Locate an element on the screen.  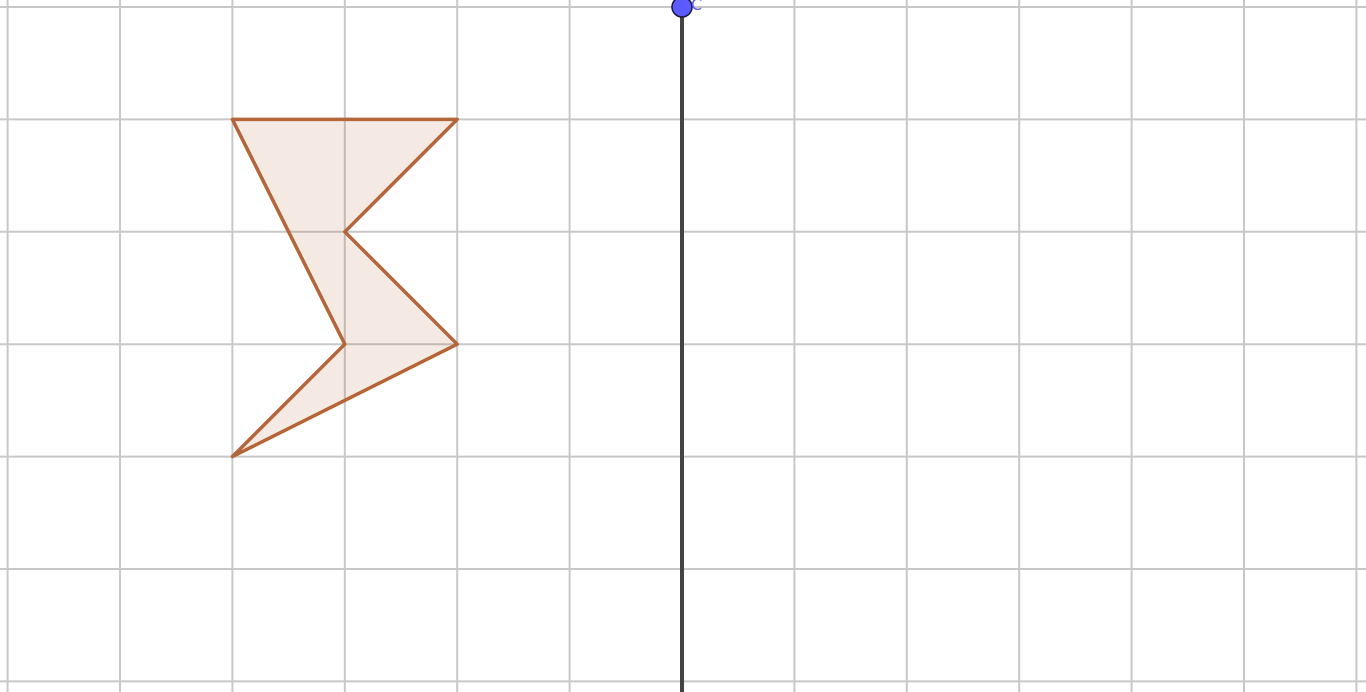
point-layer: C is located at coordinates (686, 9).